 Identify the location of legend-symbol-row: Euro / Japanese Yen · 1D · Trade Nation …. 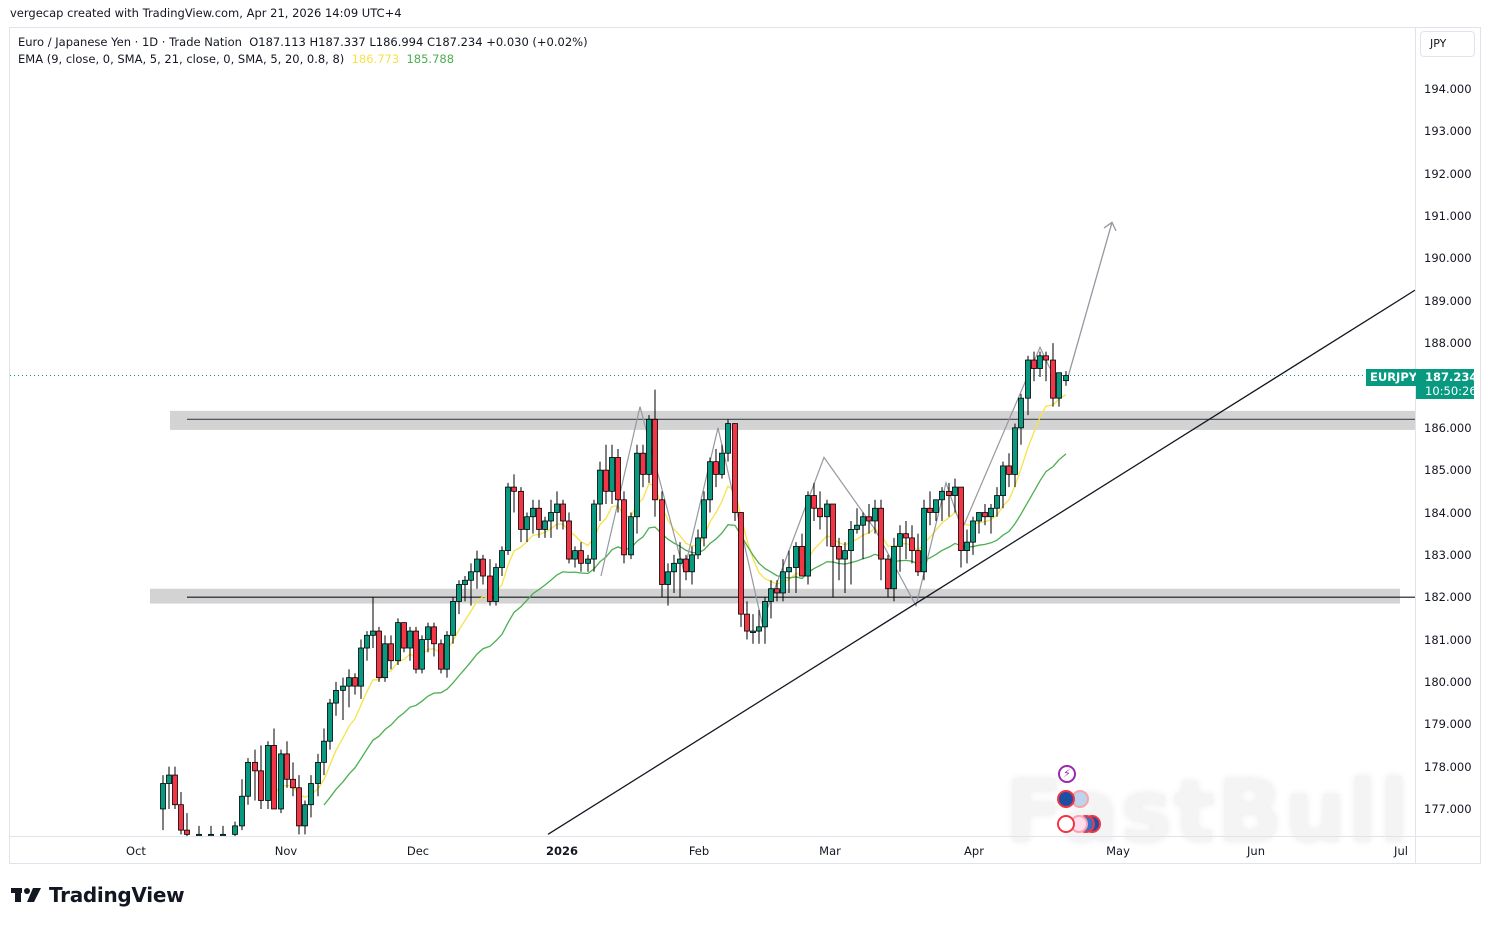
(303, 42).